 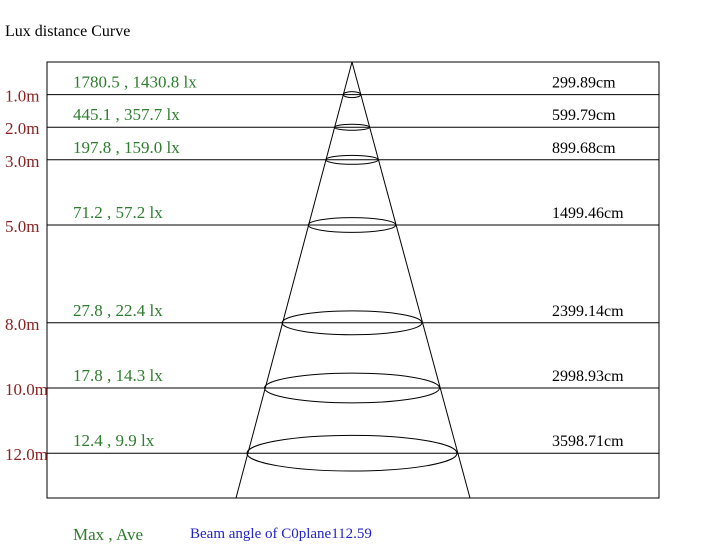 What do you see at coordinates (22, 324) in the screenshot?
I see `distance-label: 8.0m` at bounding box center [22, 324].